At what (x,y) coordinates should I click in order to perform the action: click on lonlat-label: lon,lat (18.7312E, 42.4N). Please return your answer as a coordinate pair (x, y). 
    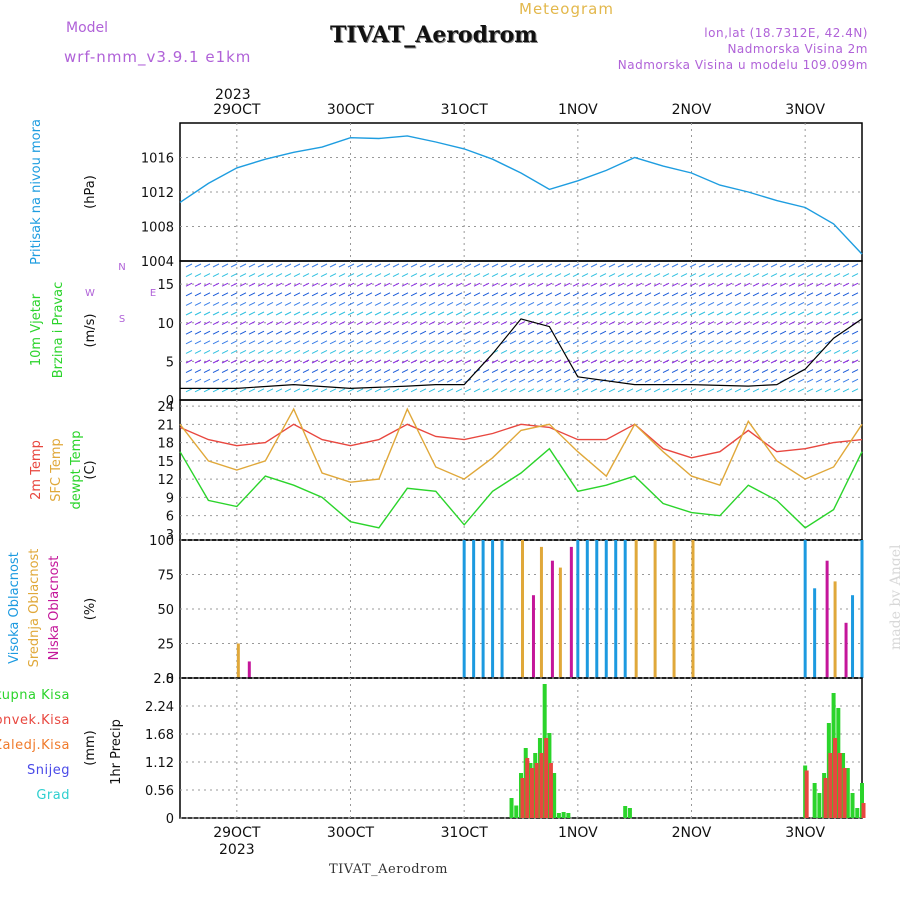
    Looking at the image, I should click on (786, 33).